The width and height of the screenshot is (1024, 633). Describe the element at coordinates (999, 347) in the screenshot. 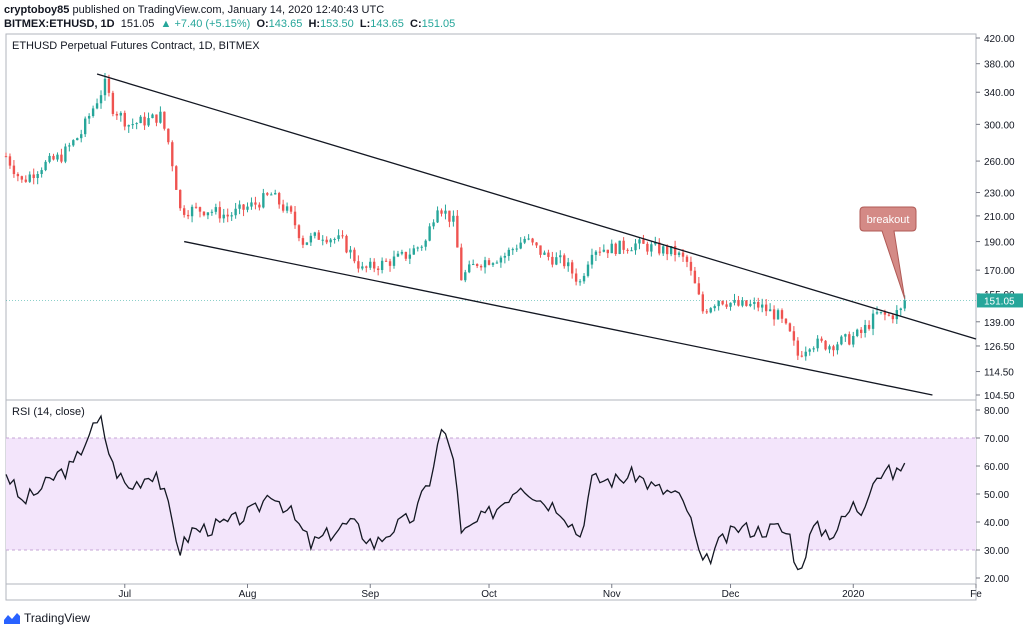

I see `price-tick-label: 126.50` at that location.